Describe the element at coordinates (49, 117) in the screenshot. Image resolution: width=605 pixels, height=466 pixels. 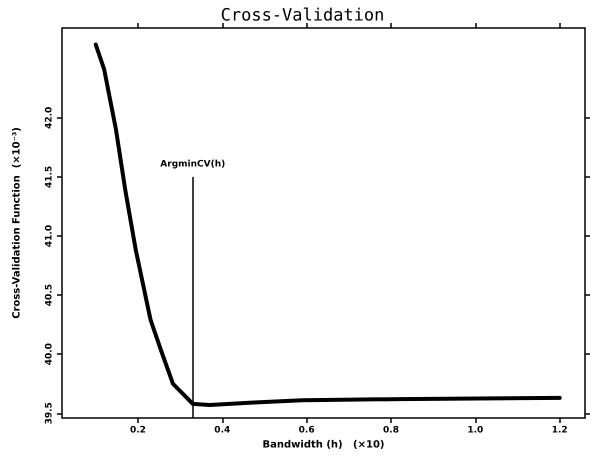
I see `y-tick-label: 42.0` at that location.